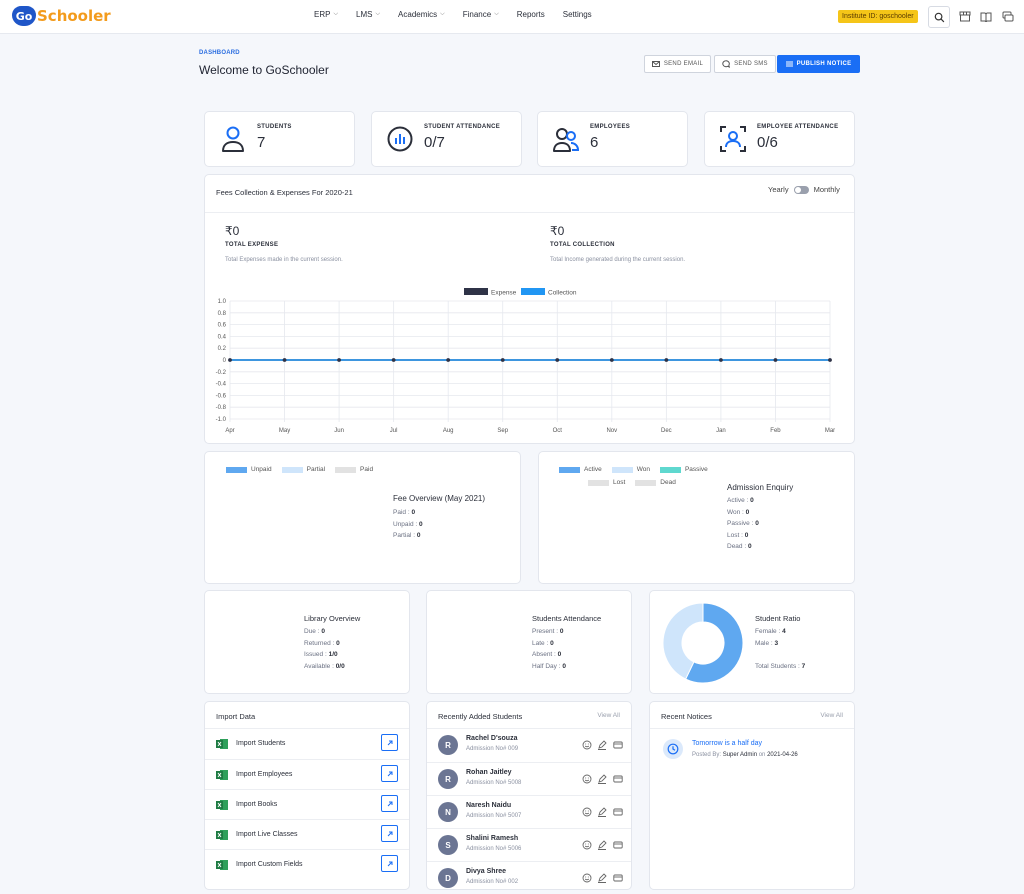 This screenshot has width=1024, height=894. Describe the element at coordinates (767, 142) in the screenshot. I see `stat-value: 0/6` at that location.